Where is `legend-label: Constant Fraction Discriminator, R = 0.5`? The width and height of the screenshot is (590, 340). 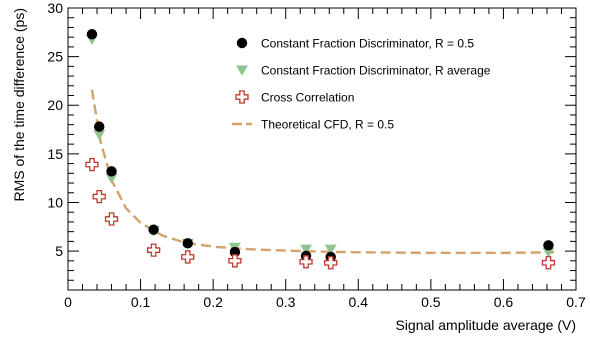
legend-label: Constant Fraction Discriminator, R = 0.5 is located at coordinates (367, 44).